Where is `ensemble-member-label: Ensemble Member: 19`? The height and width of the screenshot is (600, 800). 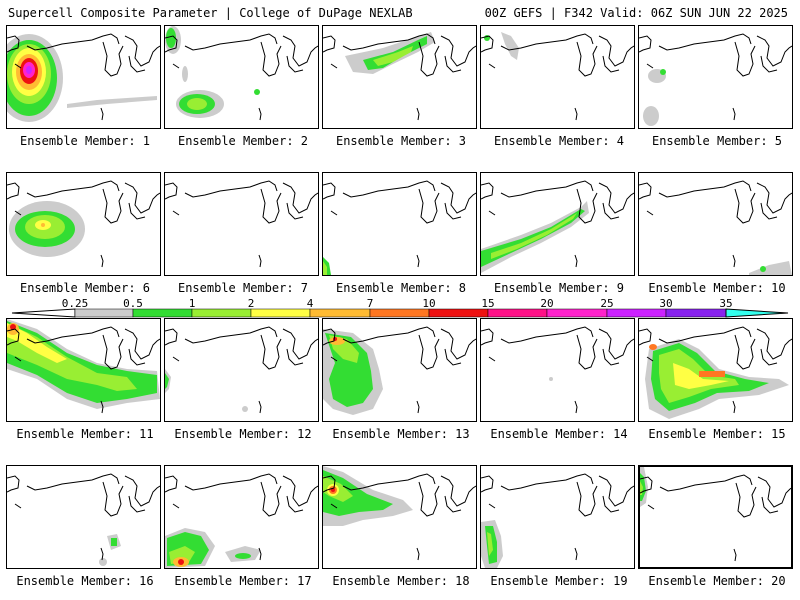
ensemble-member-label: Ensemble Member: 19 is located at coordinates (559, 581).